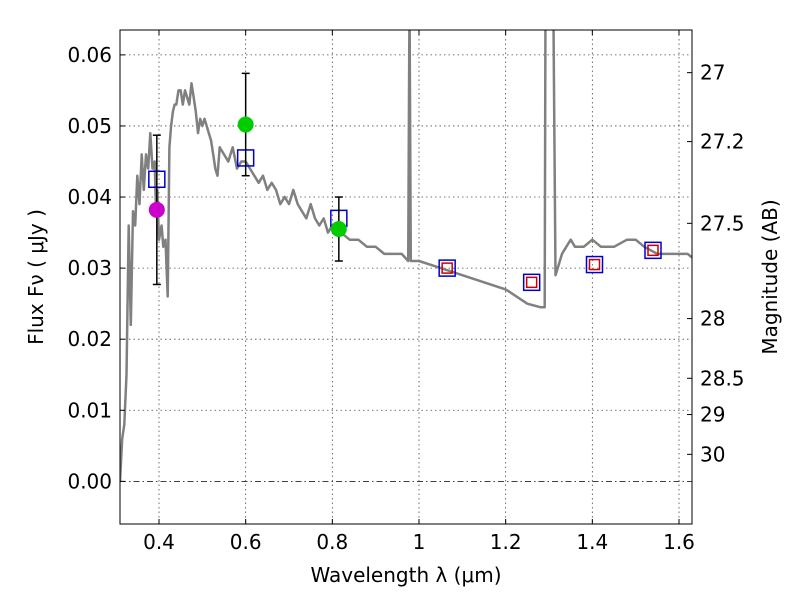  What do you see at coordinates (679, 542) in the screenshot?
I see `x-tick-label: 1.6` at bounding box center [679, 542].